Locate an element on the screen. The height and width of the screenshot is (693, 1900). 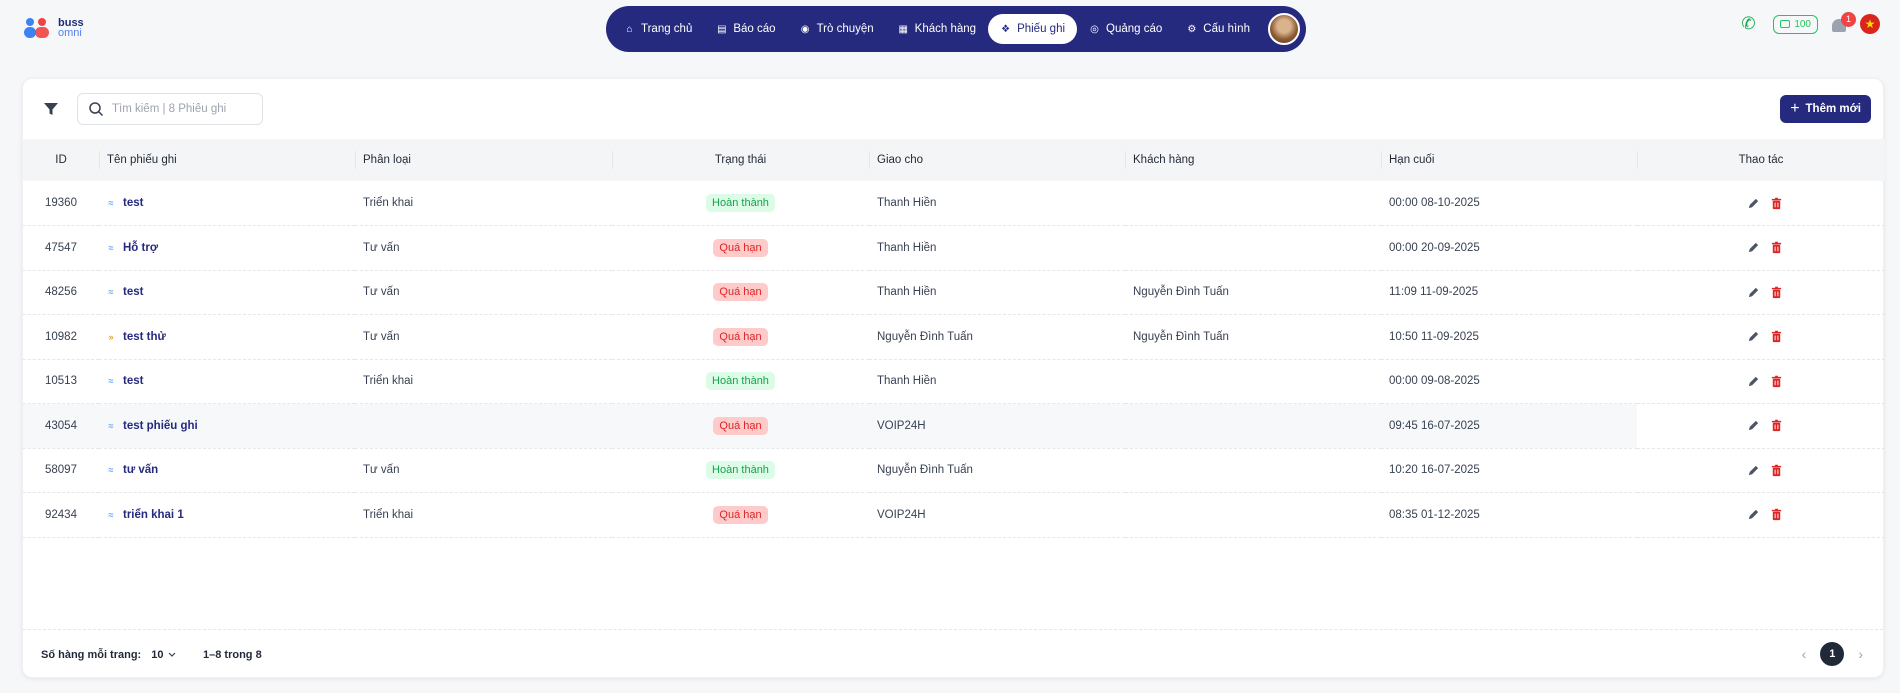
search-box is located at coordinates (170, 109).